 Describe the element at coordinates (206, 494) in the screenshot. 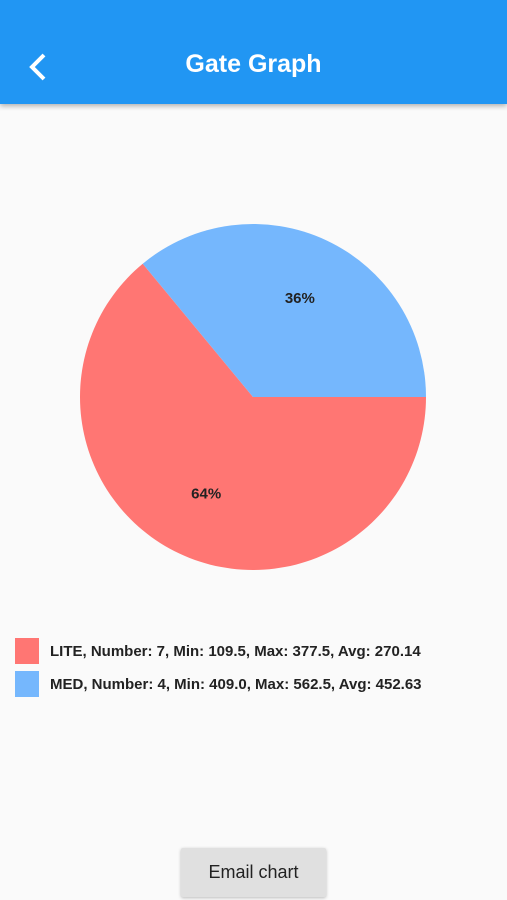

I see `slice-label: 64%` at that location.